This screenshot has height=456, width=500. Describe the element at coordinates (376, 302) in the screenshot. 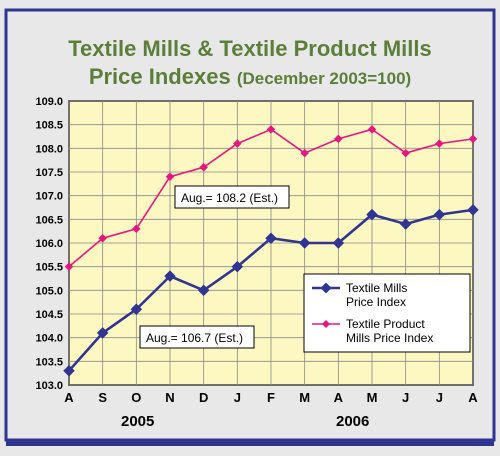

I see `legend-label-textile-mills-line2: Price Index` at that location.